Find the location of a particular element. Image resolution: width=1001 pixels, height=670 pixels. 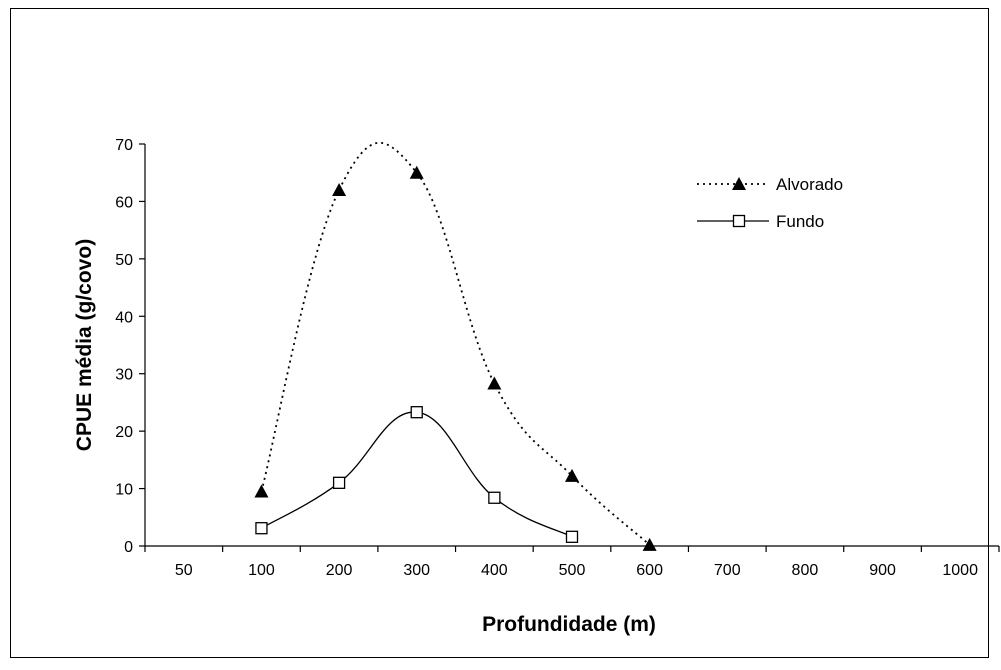

x-tick-label: 50 is located at coordinates (184, 570).